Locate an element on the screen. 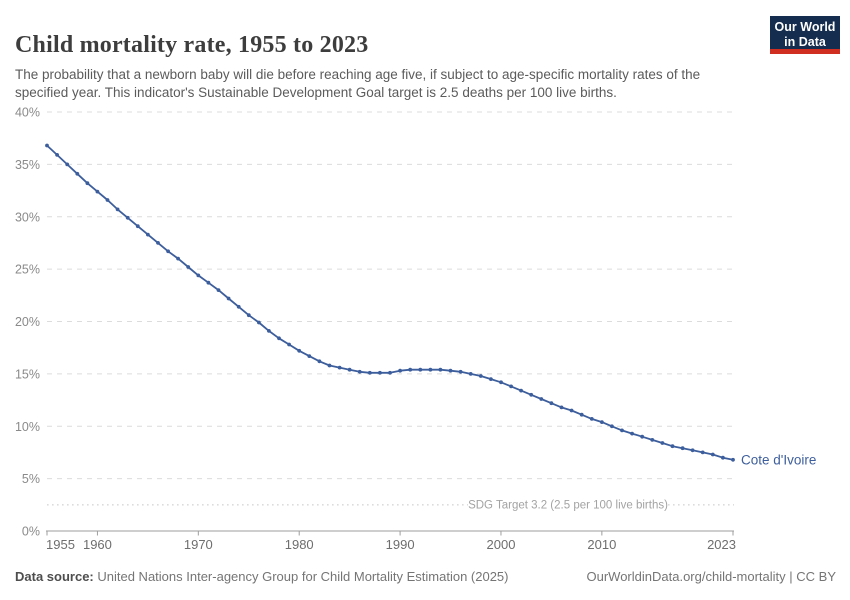 Image resolution: width=850 pixels, height=600 pixels. entity-label-cote-divoire: Cote d'Ivoire is located at coordinates (778, 459).